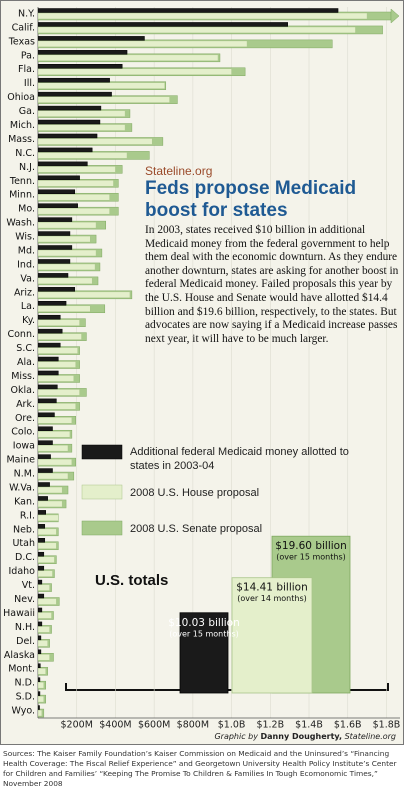 The image size is (404, 789). Describe the element at coordinates (179, 171) in the screenshot. I see `site-name: Stateline.org` at that location.